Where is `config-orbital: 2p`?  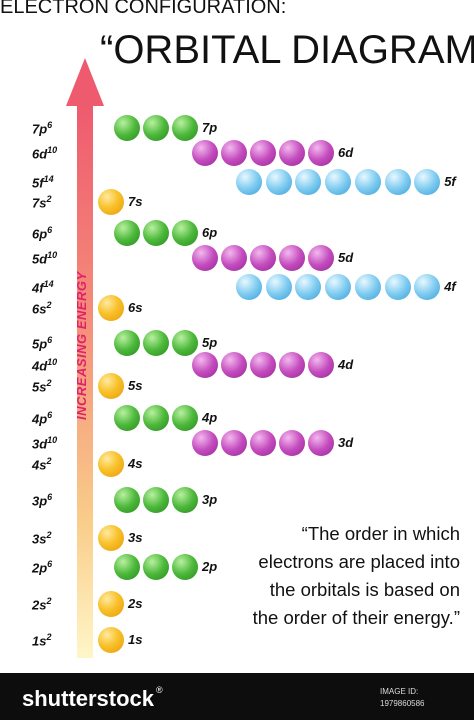
config-orbital: 2p is located at coordinates (40, 568).